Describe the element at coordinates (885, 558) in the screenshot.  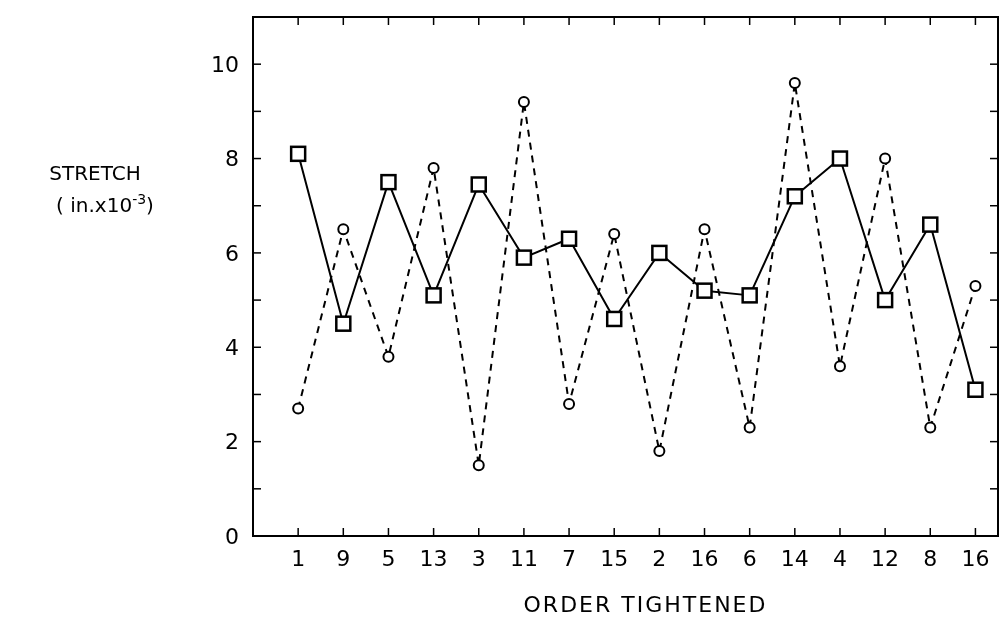
I see `x-tick-label: 12` at that location.